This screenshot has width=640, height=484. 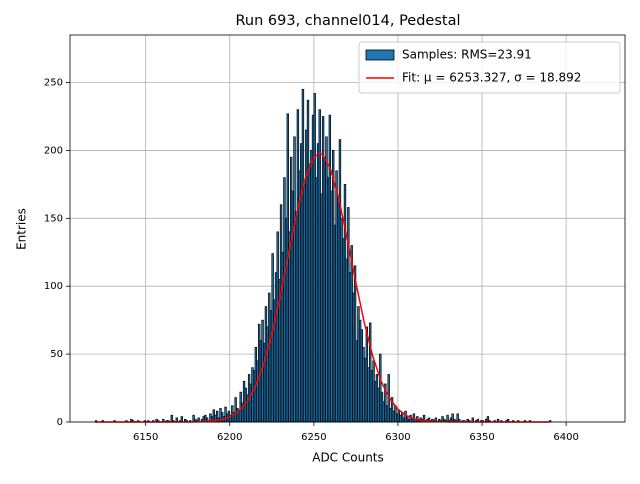 What do you see at coordinates (347, 21) in the screenshot?
I see `chart-title: Run 693, channel014, Pedestal` at bounding box center [347, 21].